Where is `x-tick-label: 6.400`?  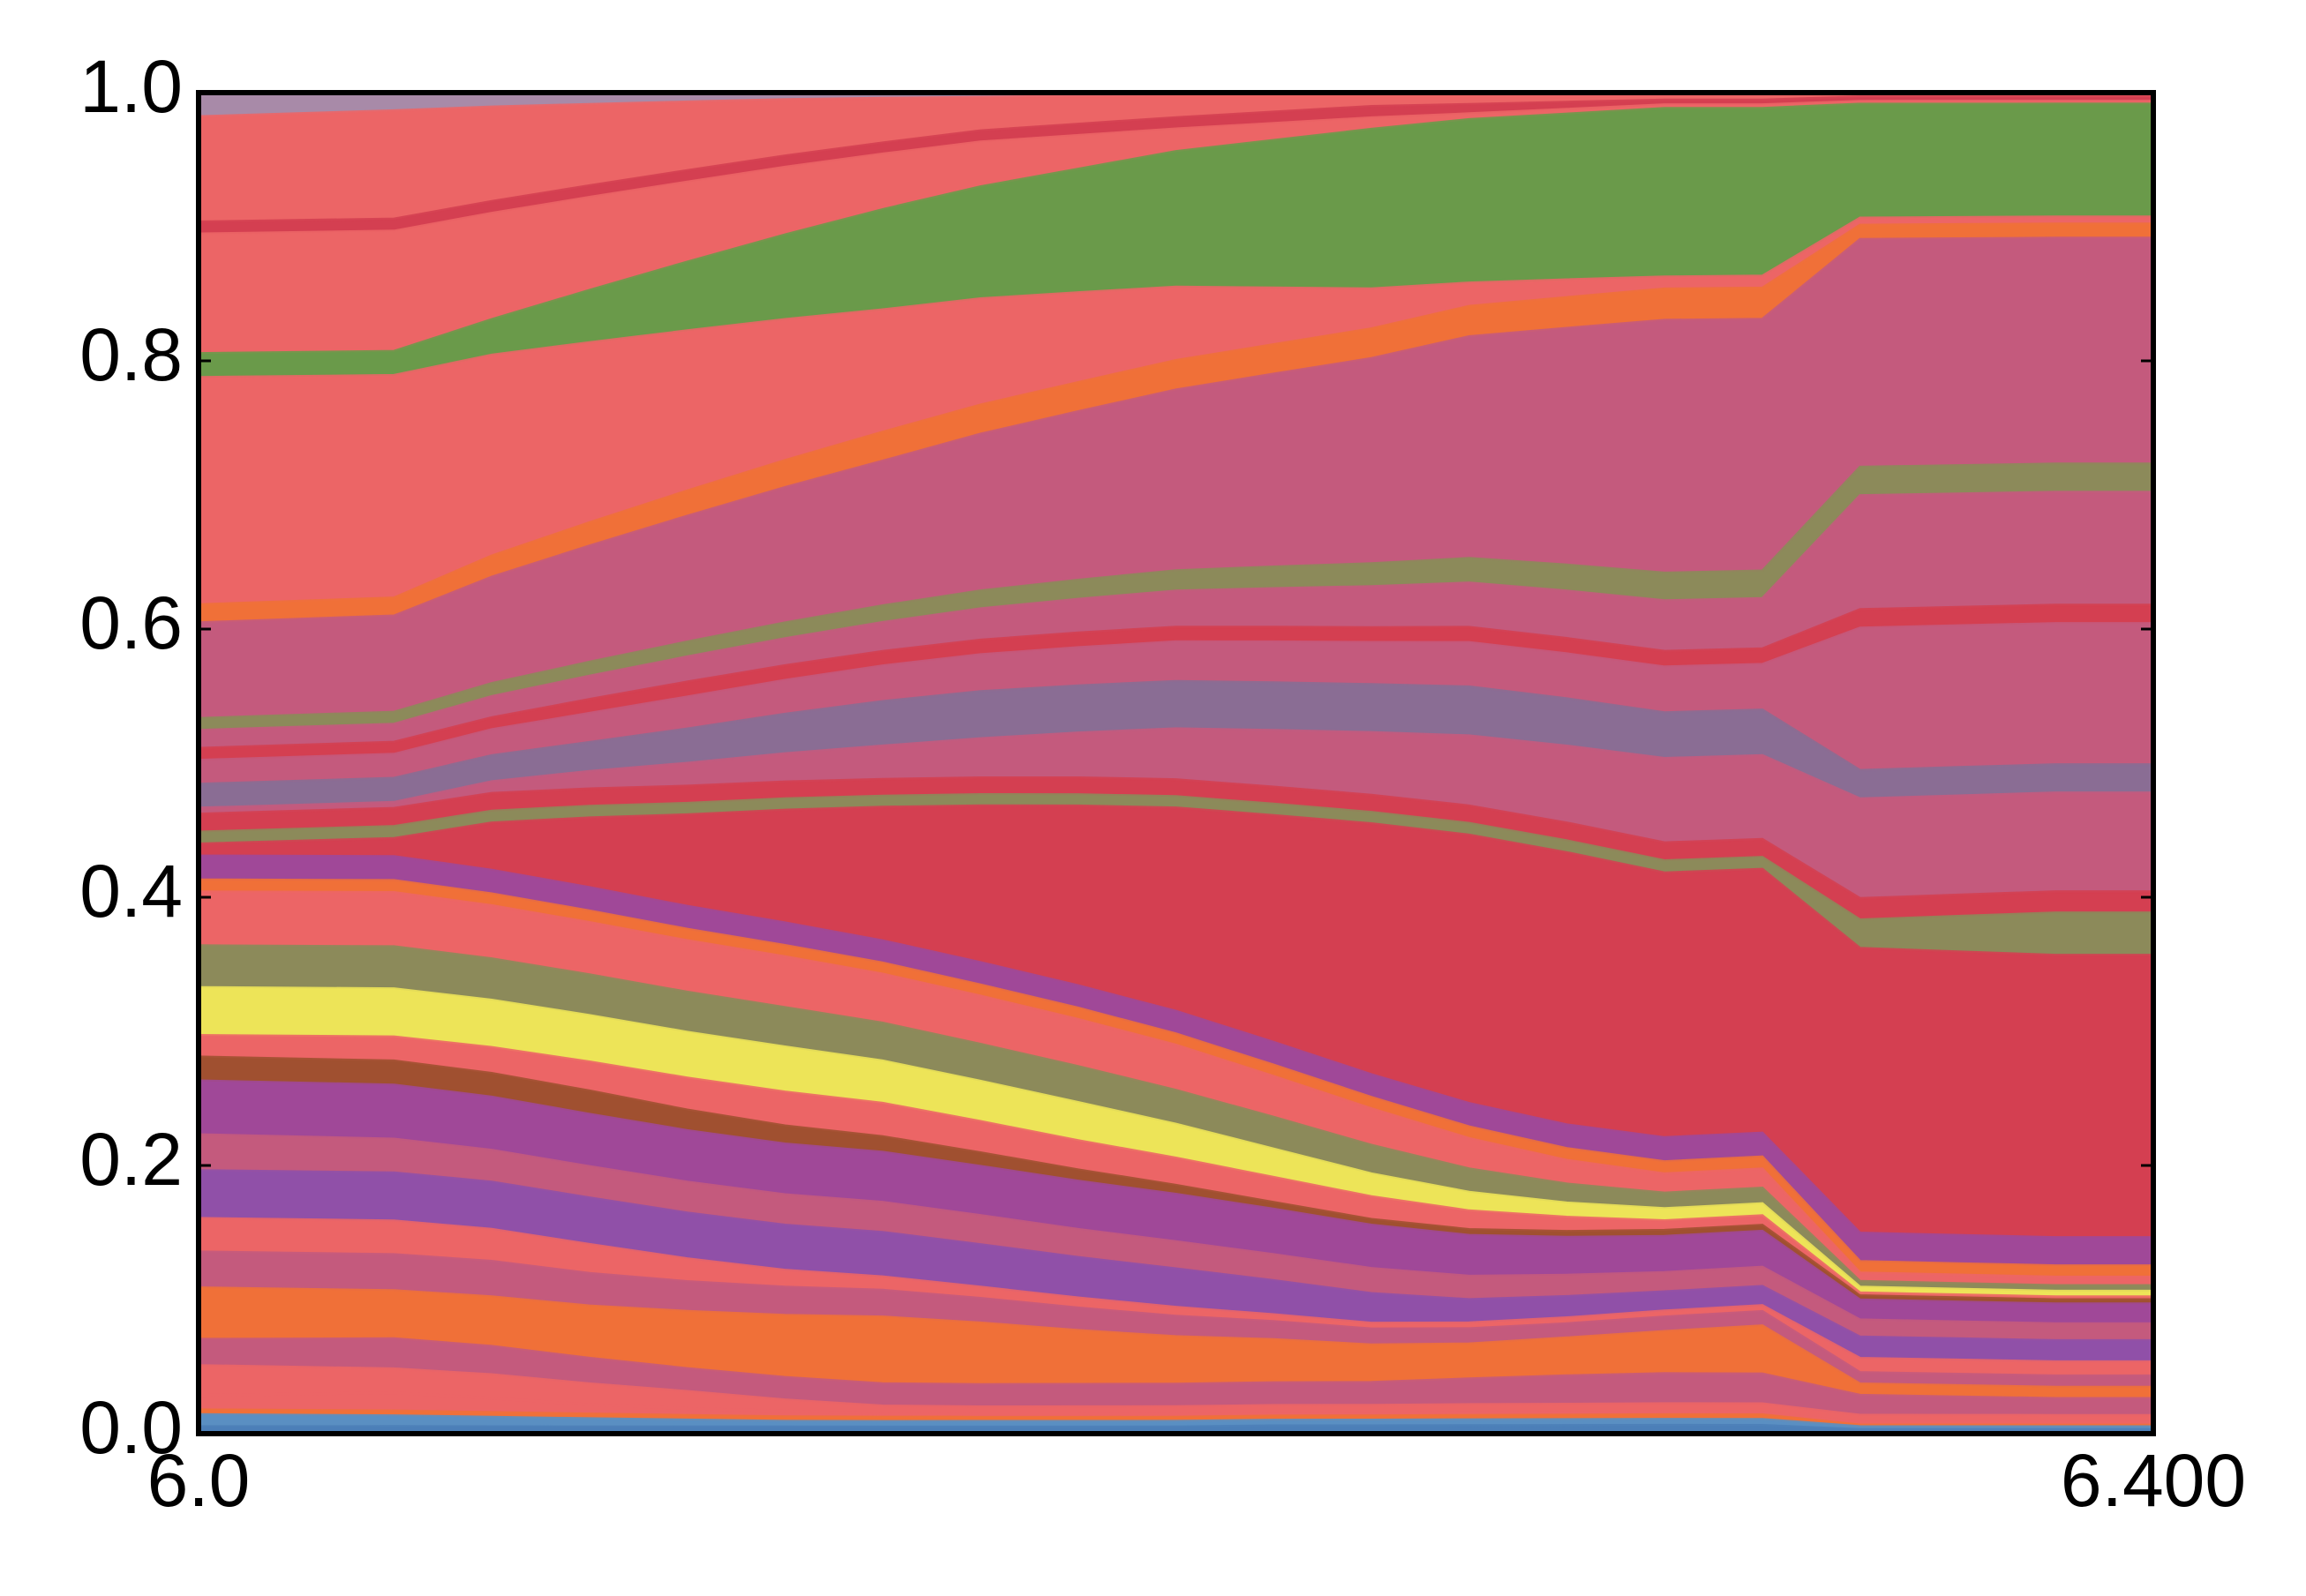 x-tick-label: 6.400 is located at coordinates (2153, 1480).